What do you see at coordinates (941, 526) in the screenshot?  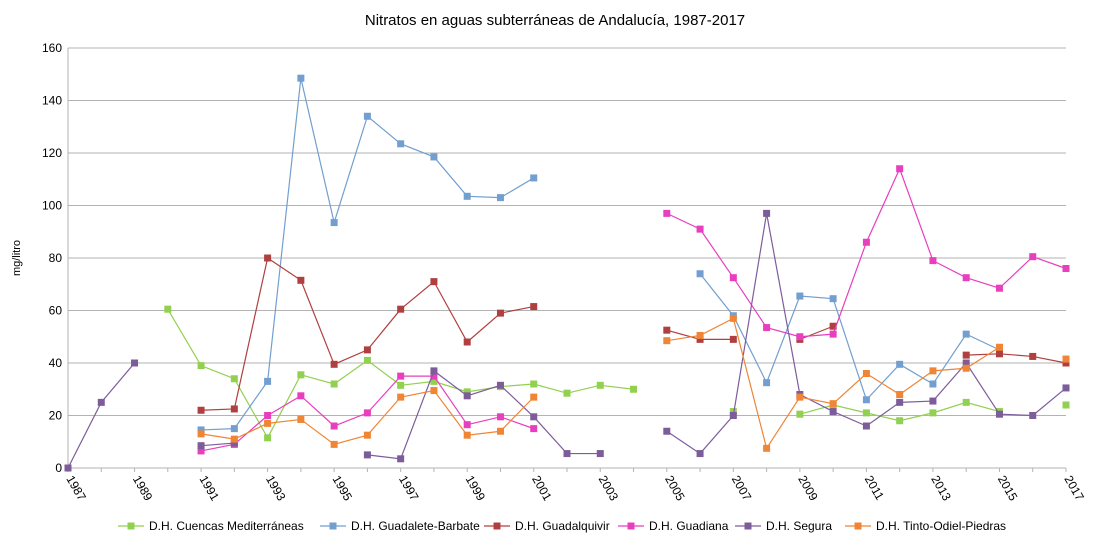 I see `legend-label: D.H. Tinto-Odiel-Piedras` at bounding box center [941, 526].